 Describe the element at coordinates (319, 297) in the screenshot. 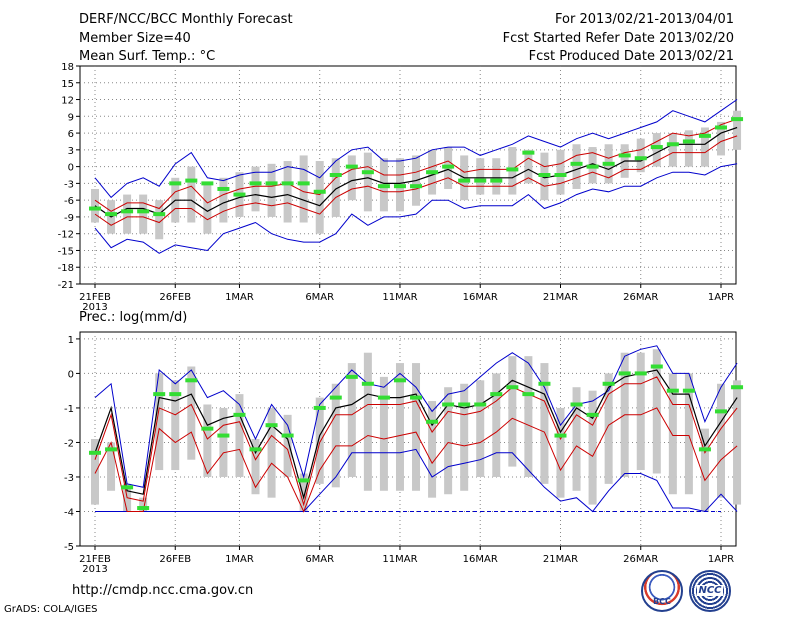

I see `x-tick-label: 6MAR` at that location.